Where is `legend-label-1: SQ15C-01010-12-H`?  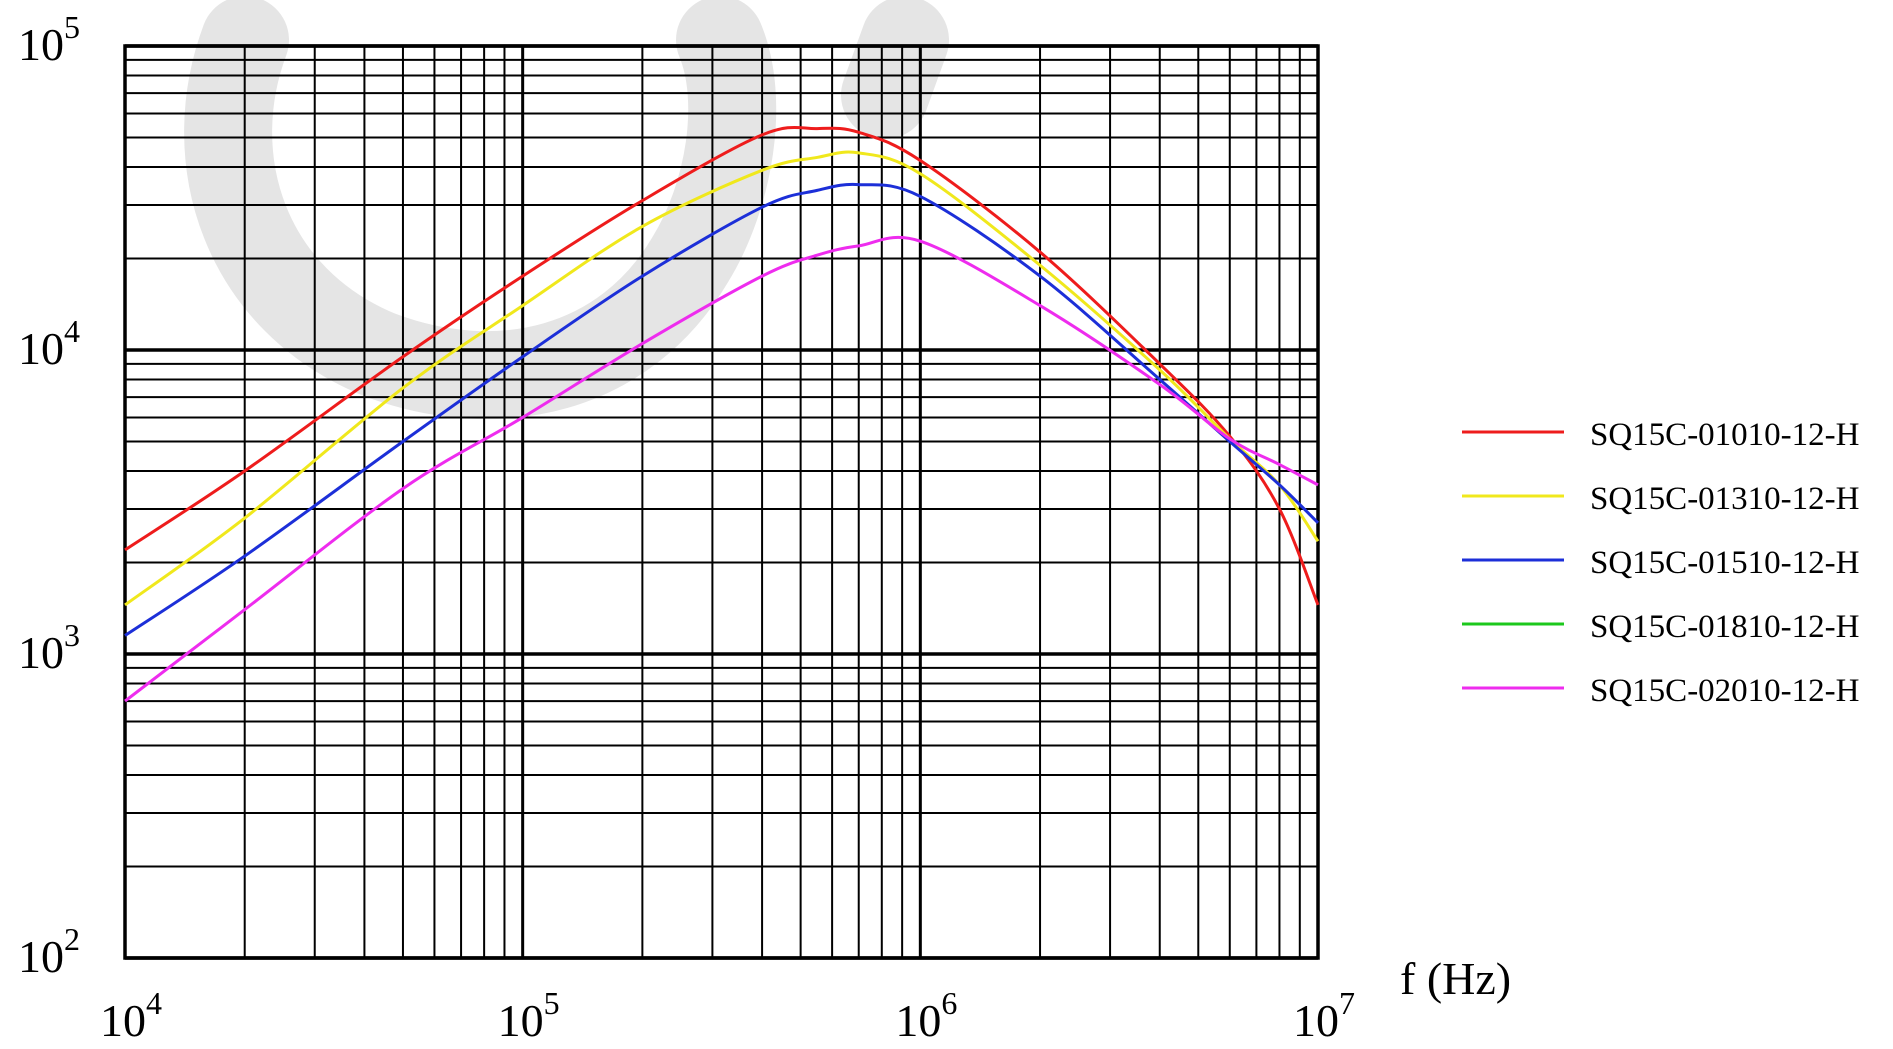
legend-label-1: SQ15C-01010-12-H is located at coordinates (1725, 435).